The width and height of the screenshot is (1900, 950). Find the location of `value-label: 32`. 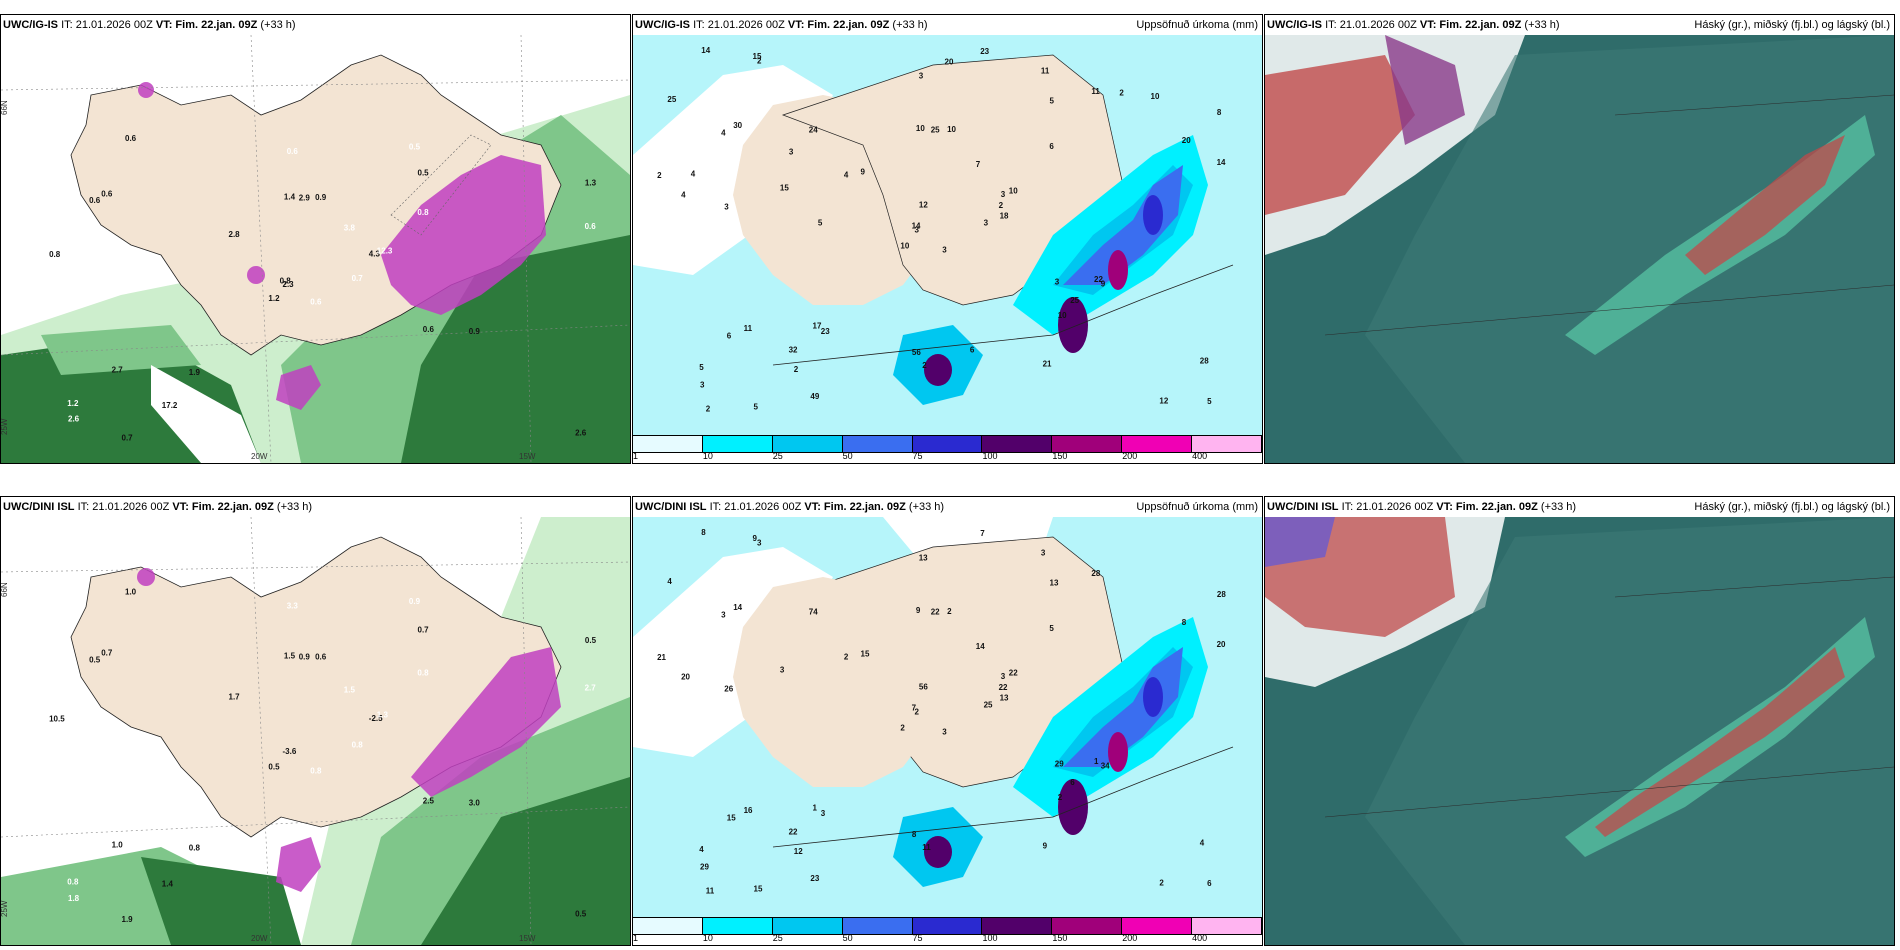

value-label: 32 is located at coordinates (793, 349).